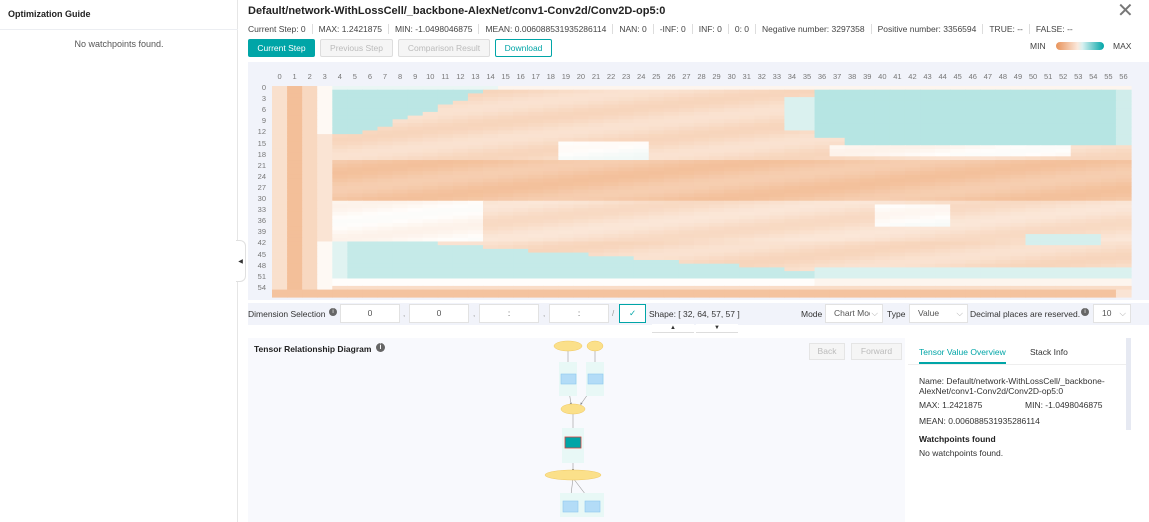  Describe the element at coordinates (938, 313) in the screenshot. I see `type-select: Value ⌵` at that location.